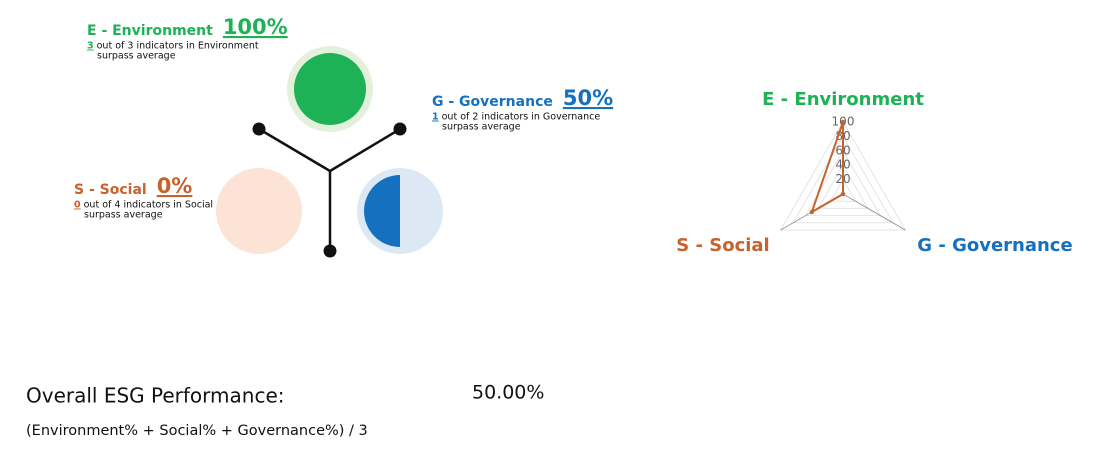 Image resolution: width=1102 pixels, height=450 pixels. Describe the element at coordinates (150, 31) in the screenshot. I see `pillar-name: E - Environment` at that location.